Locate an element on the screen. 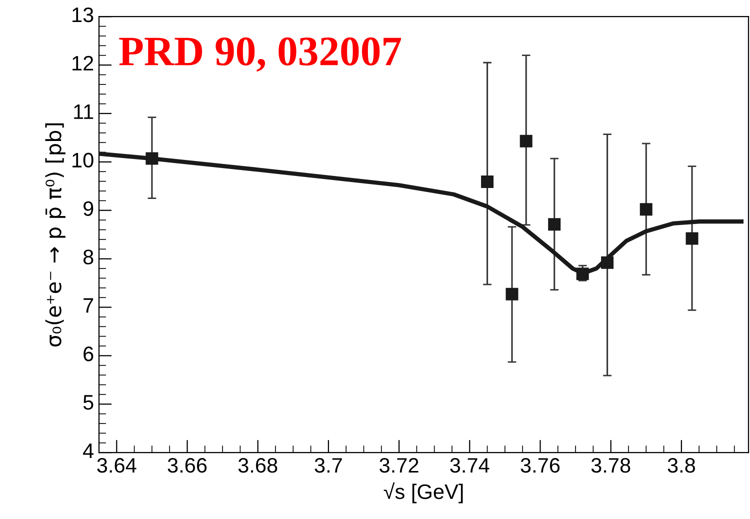  x-tick-label: 3.8 is located at coordinates (682, 465).